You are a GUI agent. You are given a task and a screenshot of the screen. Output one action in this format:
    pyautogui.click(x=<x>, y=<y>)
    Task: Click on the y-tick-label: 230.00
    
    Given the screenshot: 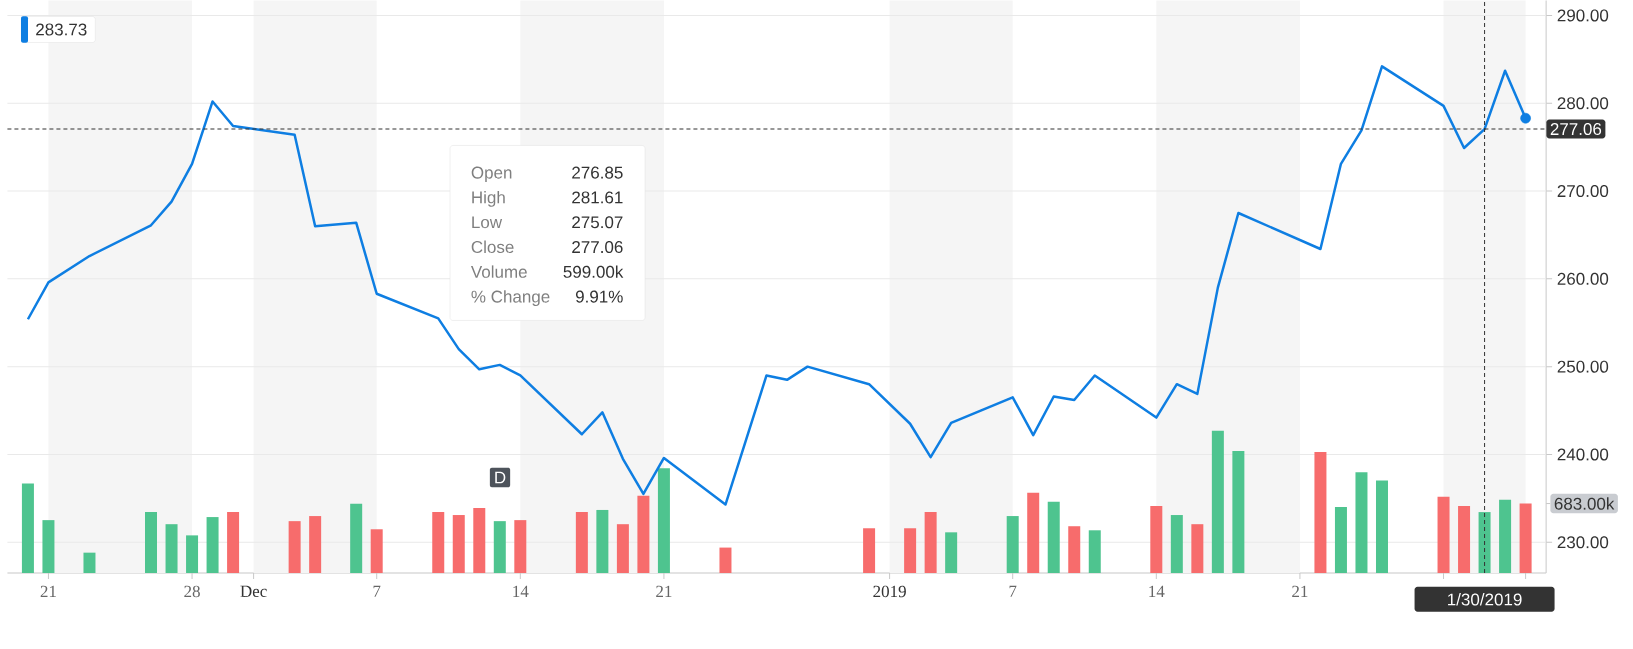 What is the action you would take?
    pyautogui.click(x=1583, y=542)
    